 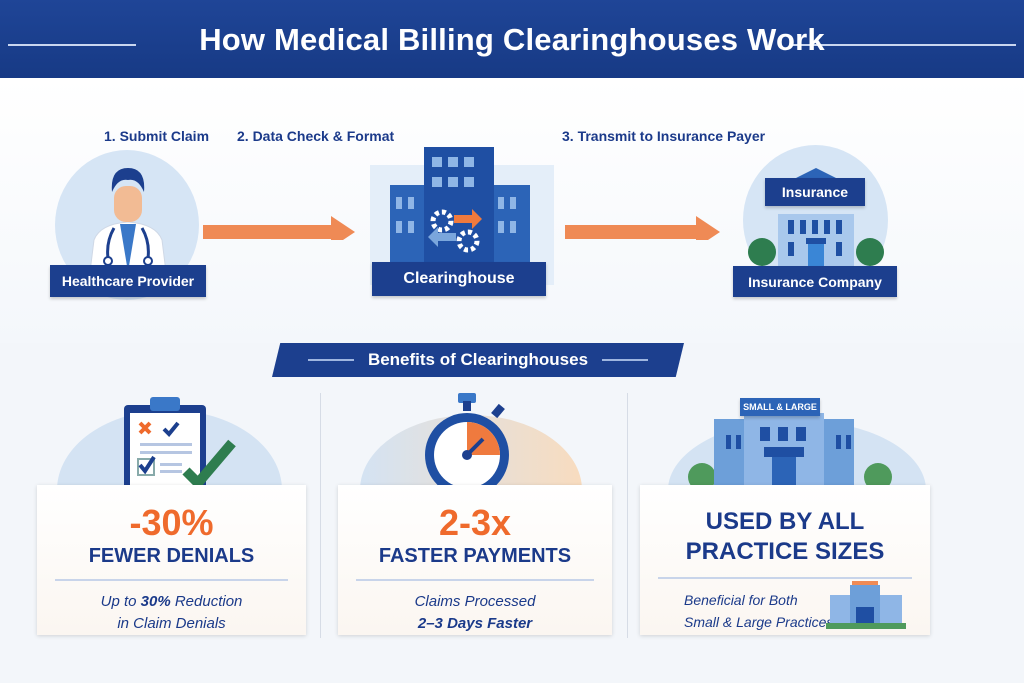 What do you see at coordinates (155, 601) in the screenshot?
I see `desc-bold: 30%` at bounding box center [155, 601].